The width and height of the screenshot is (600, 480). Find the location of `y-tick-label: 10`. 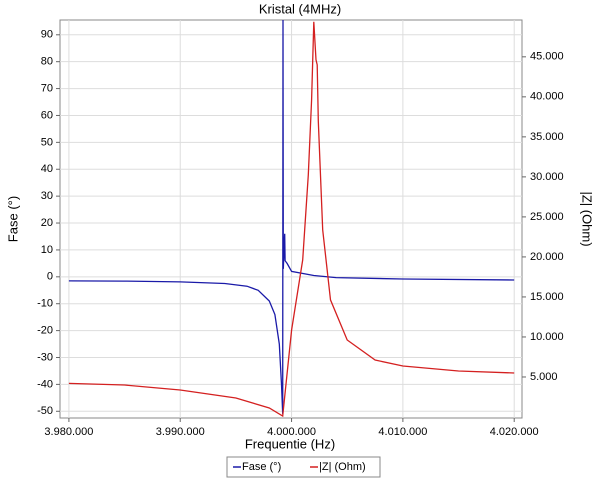

y-tick-label: 10 is located at coordinates (47, 250).